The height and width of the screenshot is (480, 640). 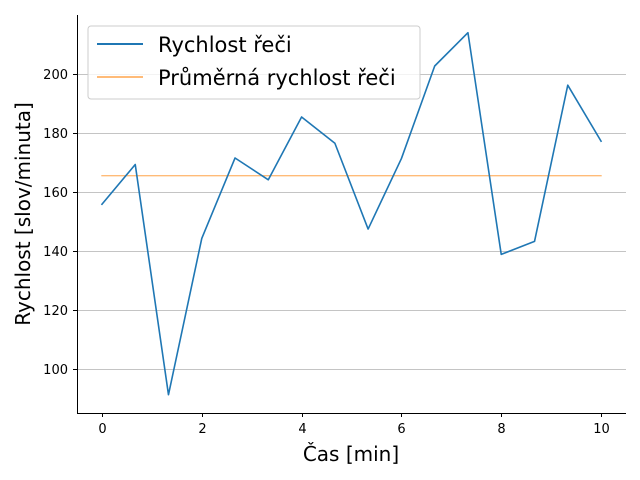 I want to click on x-tick-label-4: 4, so click(x=302, y=429).